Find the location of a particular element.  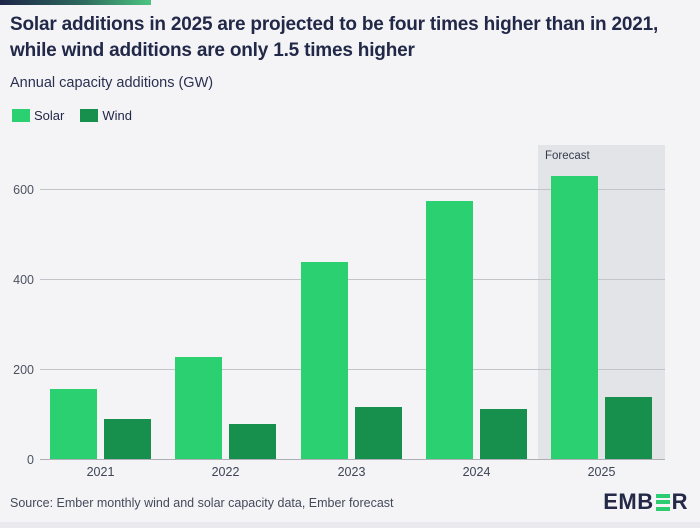

bar-solar-2021 is located at coordinates (73, 424).